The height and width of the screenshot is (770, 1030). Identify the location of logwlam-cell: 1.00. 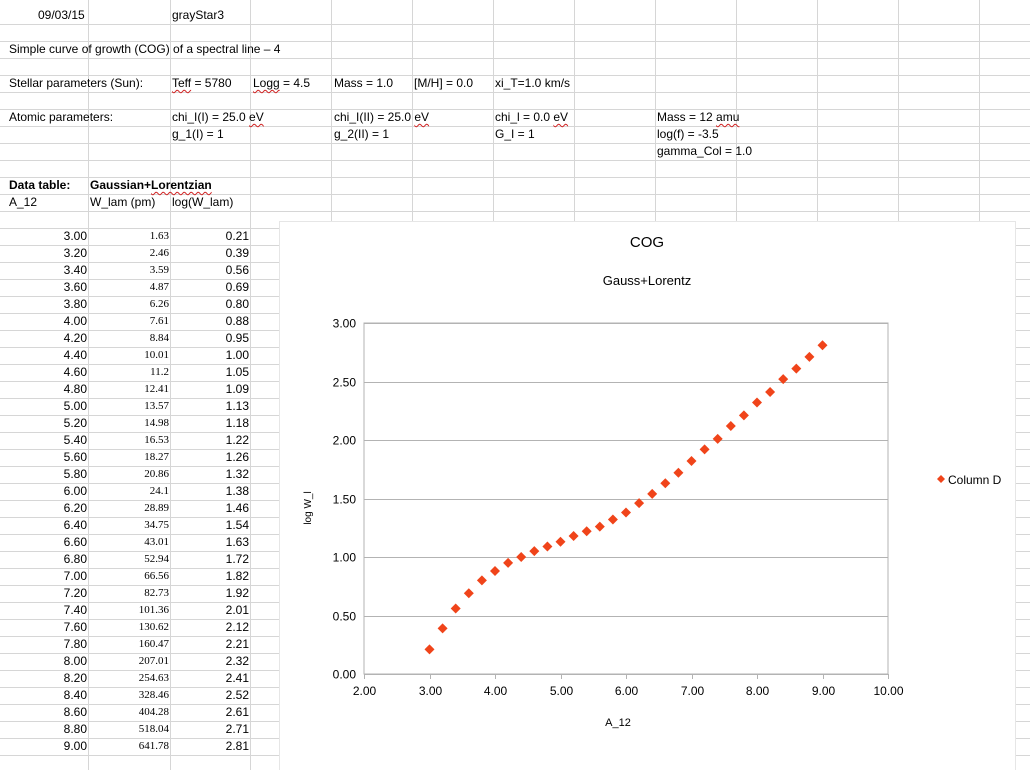
(237, 355).